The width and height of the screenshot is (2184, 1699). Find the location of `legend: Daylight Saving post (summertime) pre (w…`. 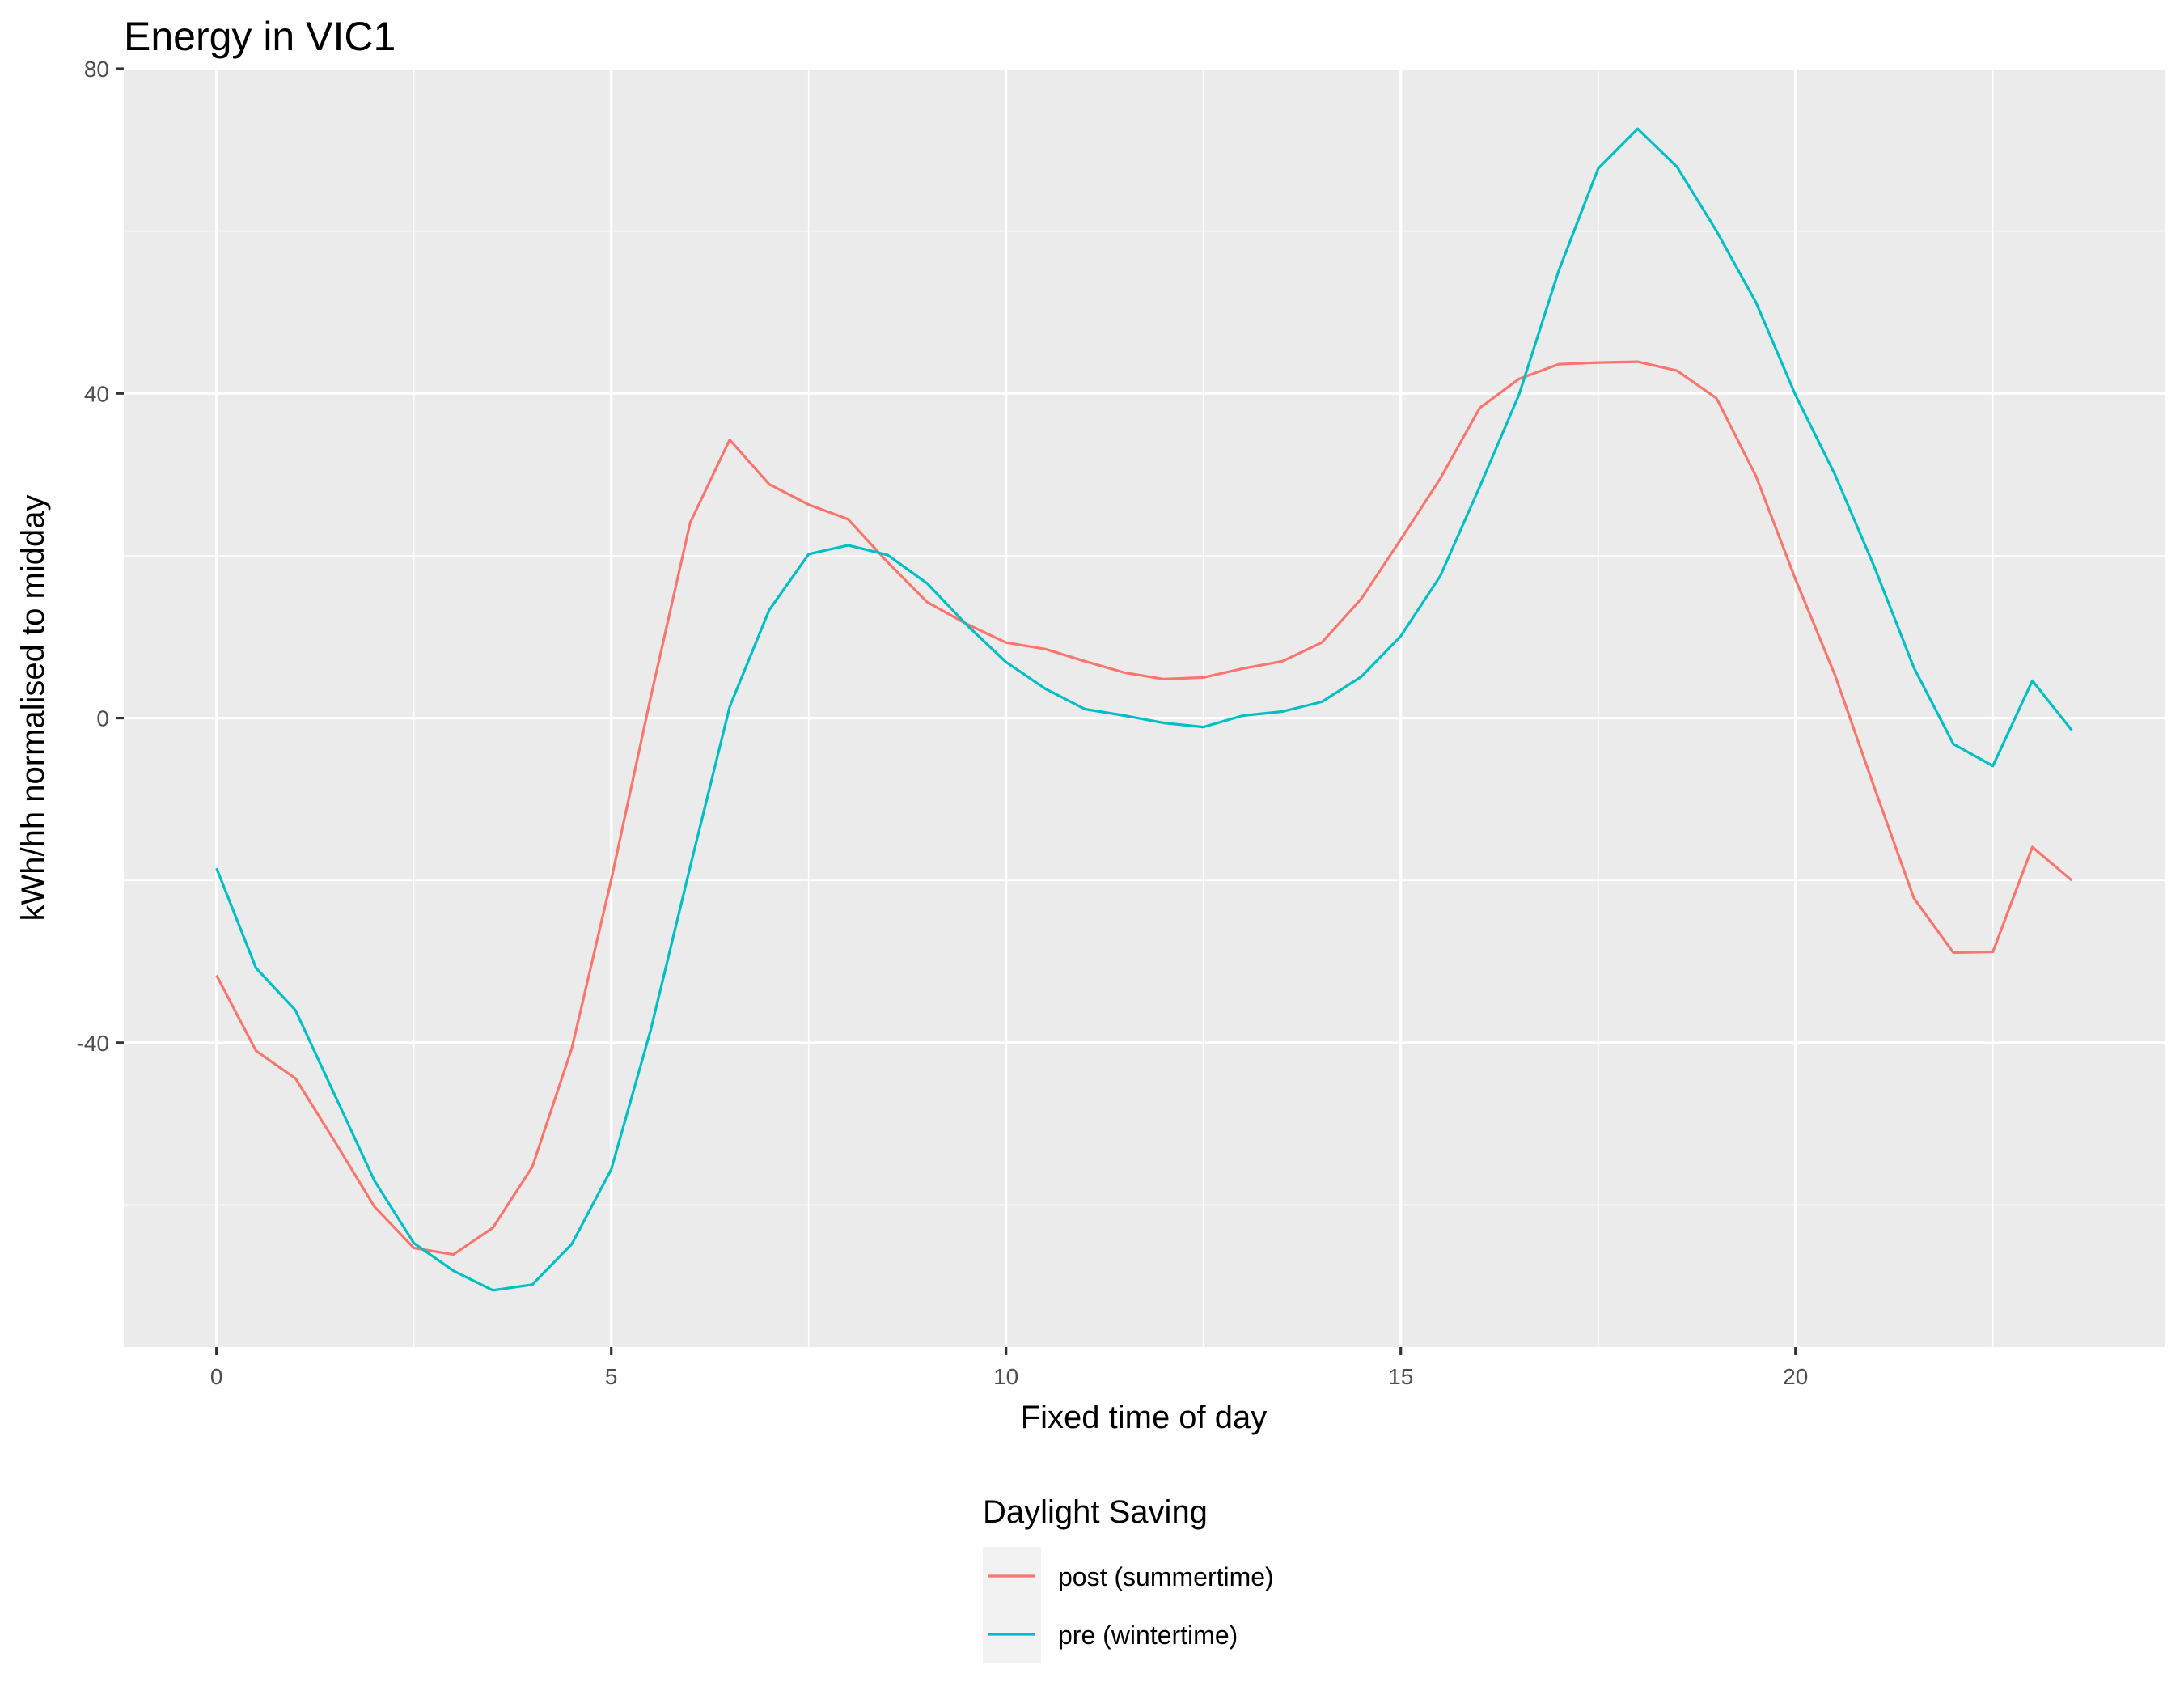

legend: Daylight Saving post (summertime) pre (w… is located at coordinates (1128, 1578).